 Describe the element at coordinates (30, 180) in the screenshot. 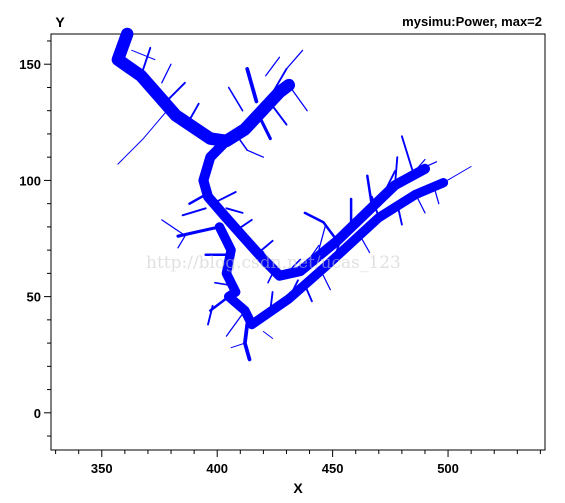

I see `y-tick-label: 100` at that location.